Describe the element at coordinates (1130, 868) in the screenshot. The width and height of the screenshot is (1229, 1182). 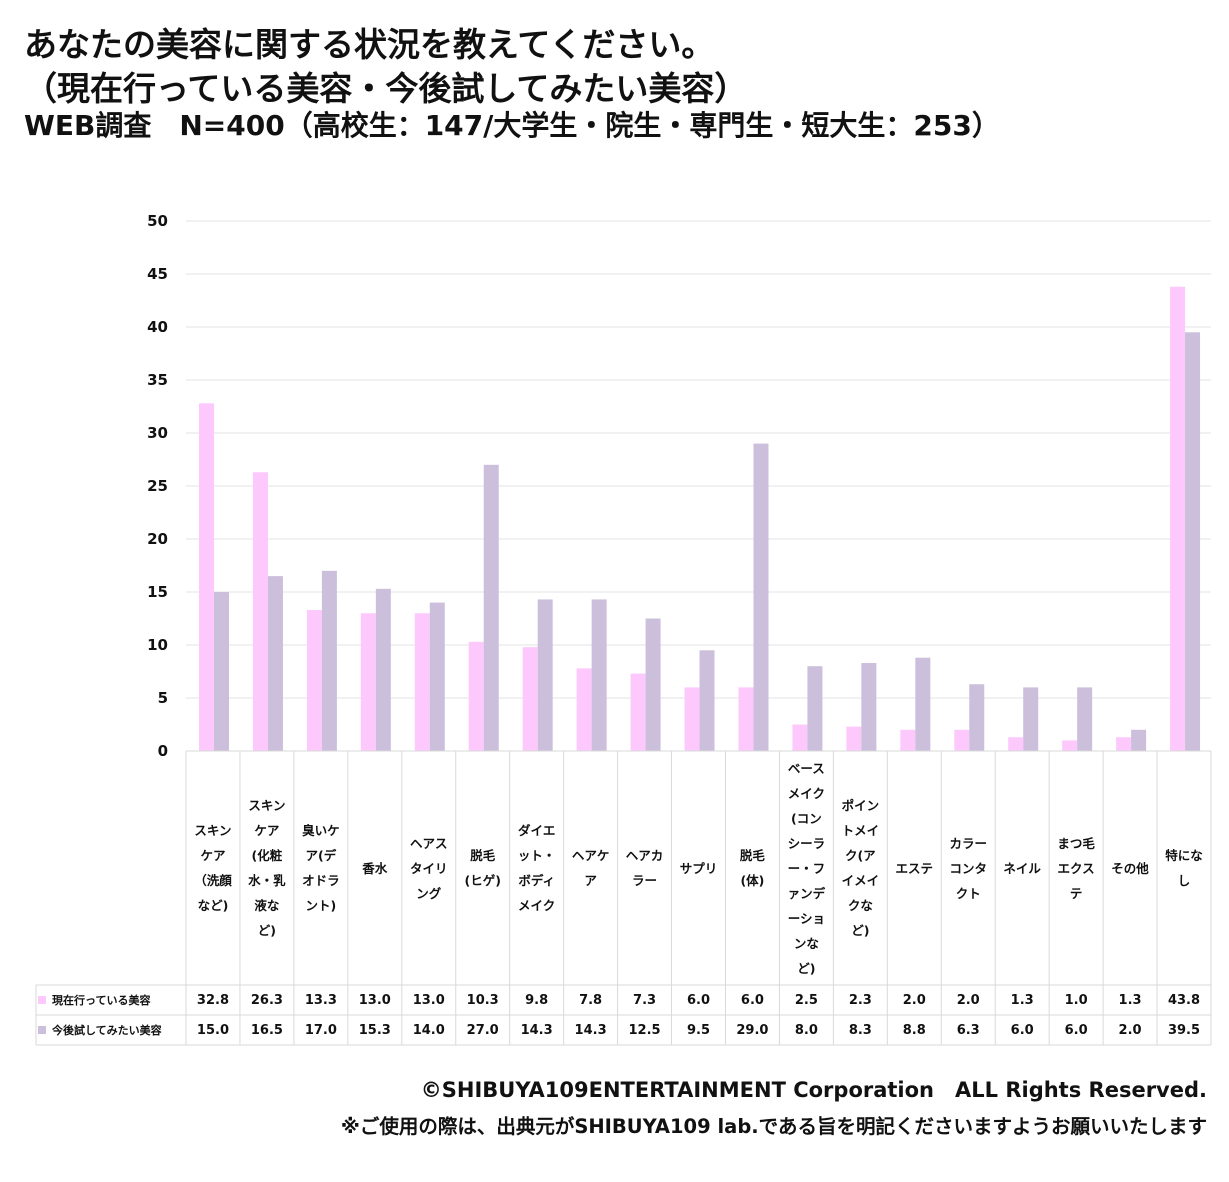
I see `category-label: その他` at that location.